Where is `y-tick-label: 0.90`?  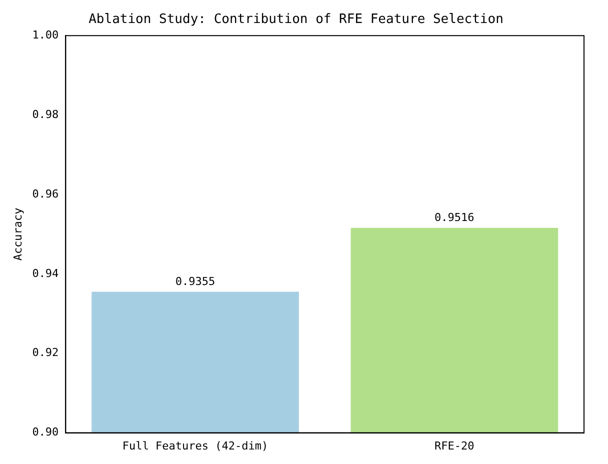 y-tick-label: 0.90 is located at coordinates (45, 432).